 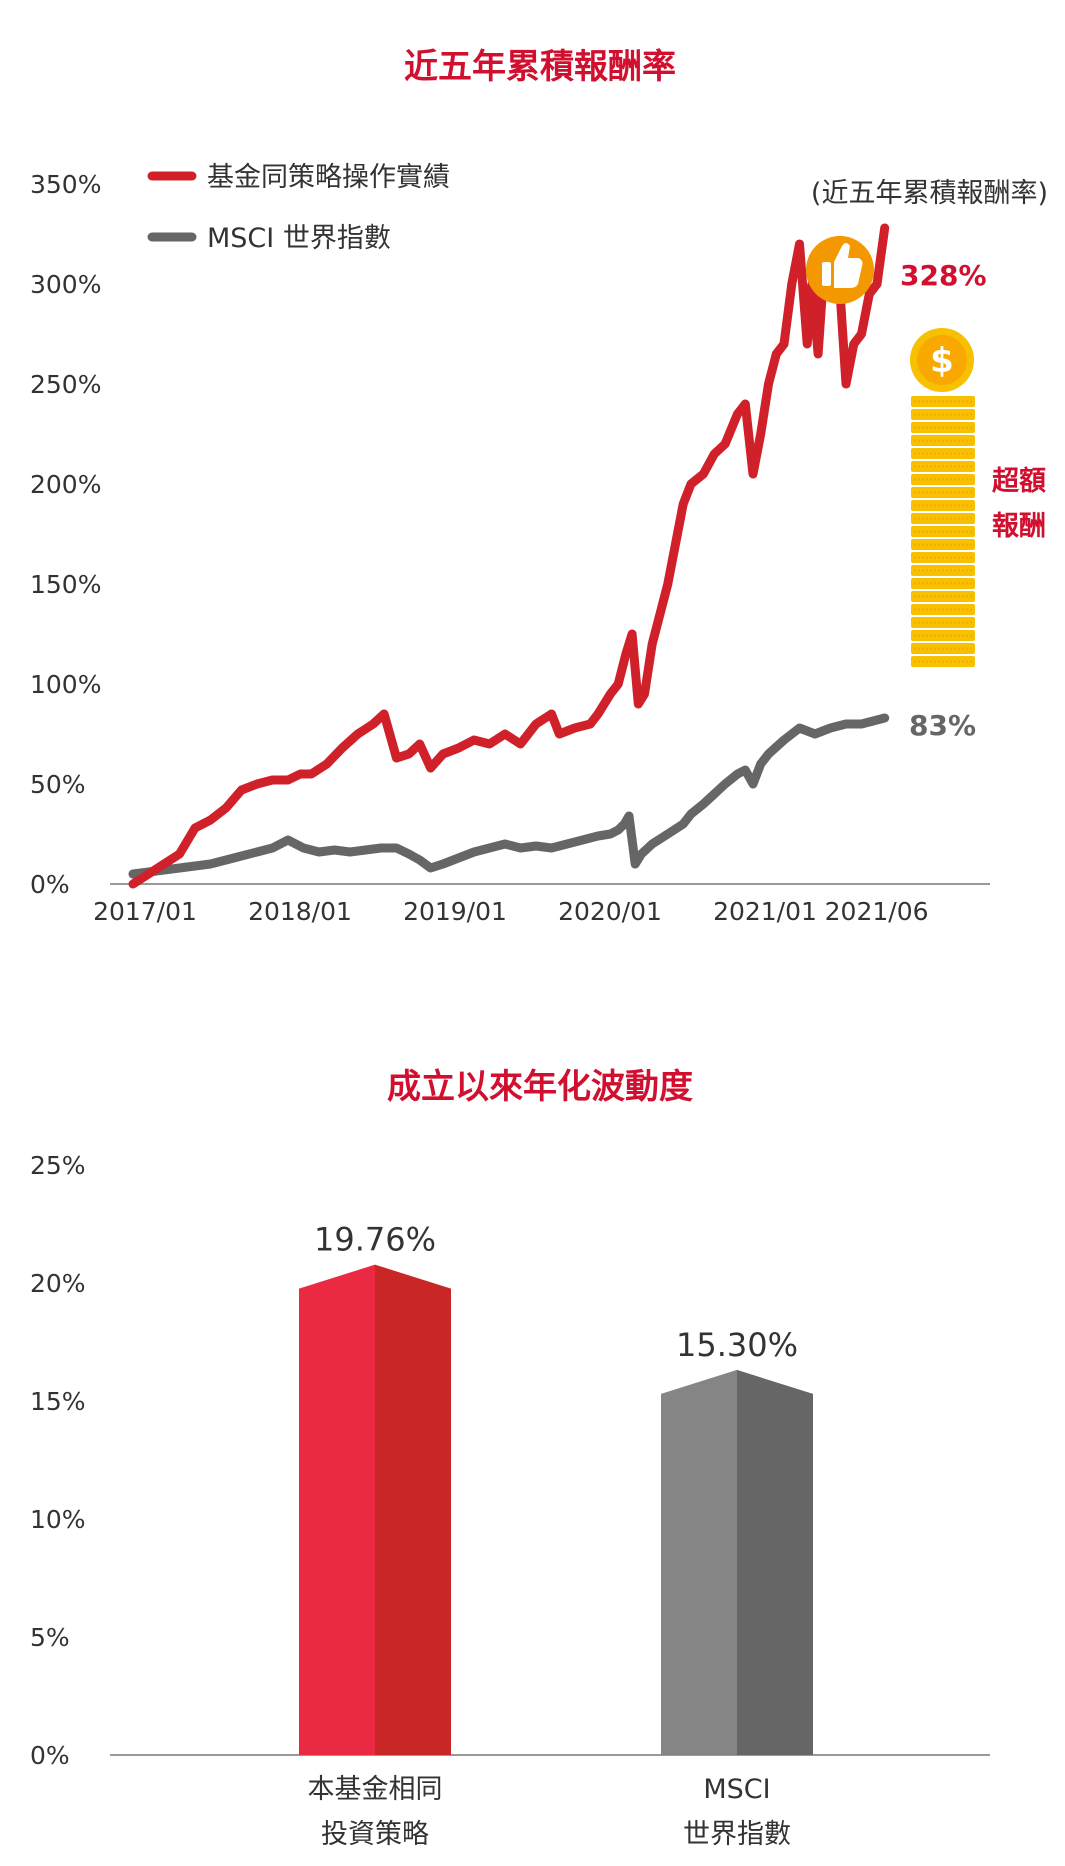 What do you see at coordinates (65, 584) in the screenshot?
I see `line-y-tick-label: 150%` at bounding box center [65, 584].